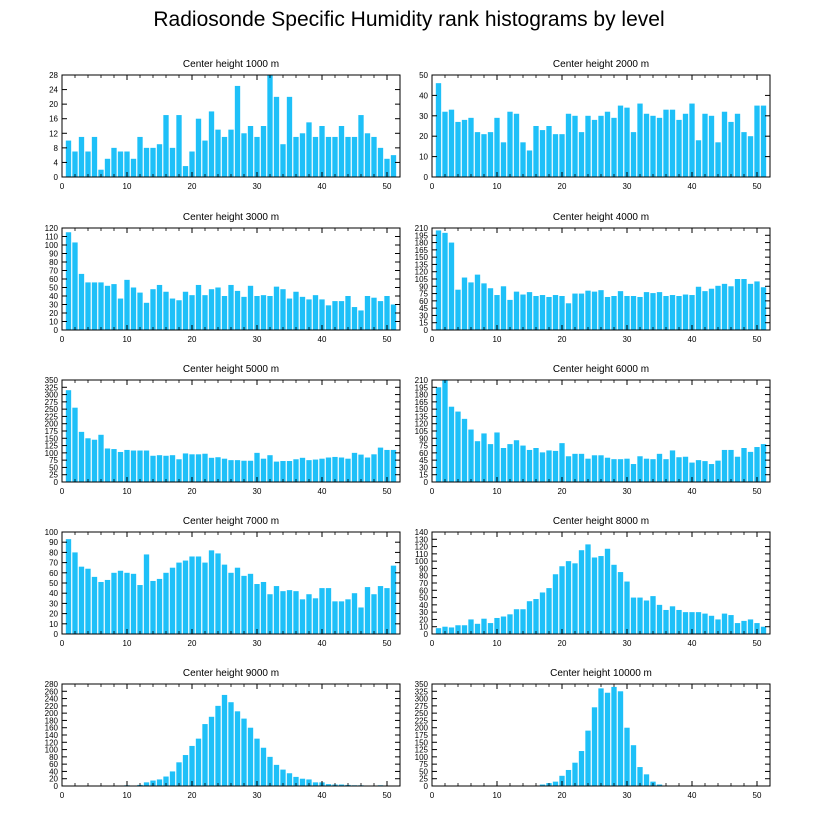 The image size is (818, 824). What do you see at coordinates (422, 279) in the screenshot?
I see `y-tick-label: 105` at bounding box center [422, 279].